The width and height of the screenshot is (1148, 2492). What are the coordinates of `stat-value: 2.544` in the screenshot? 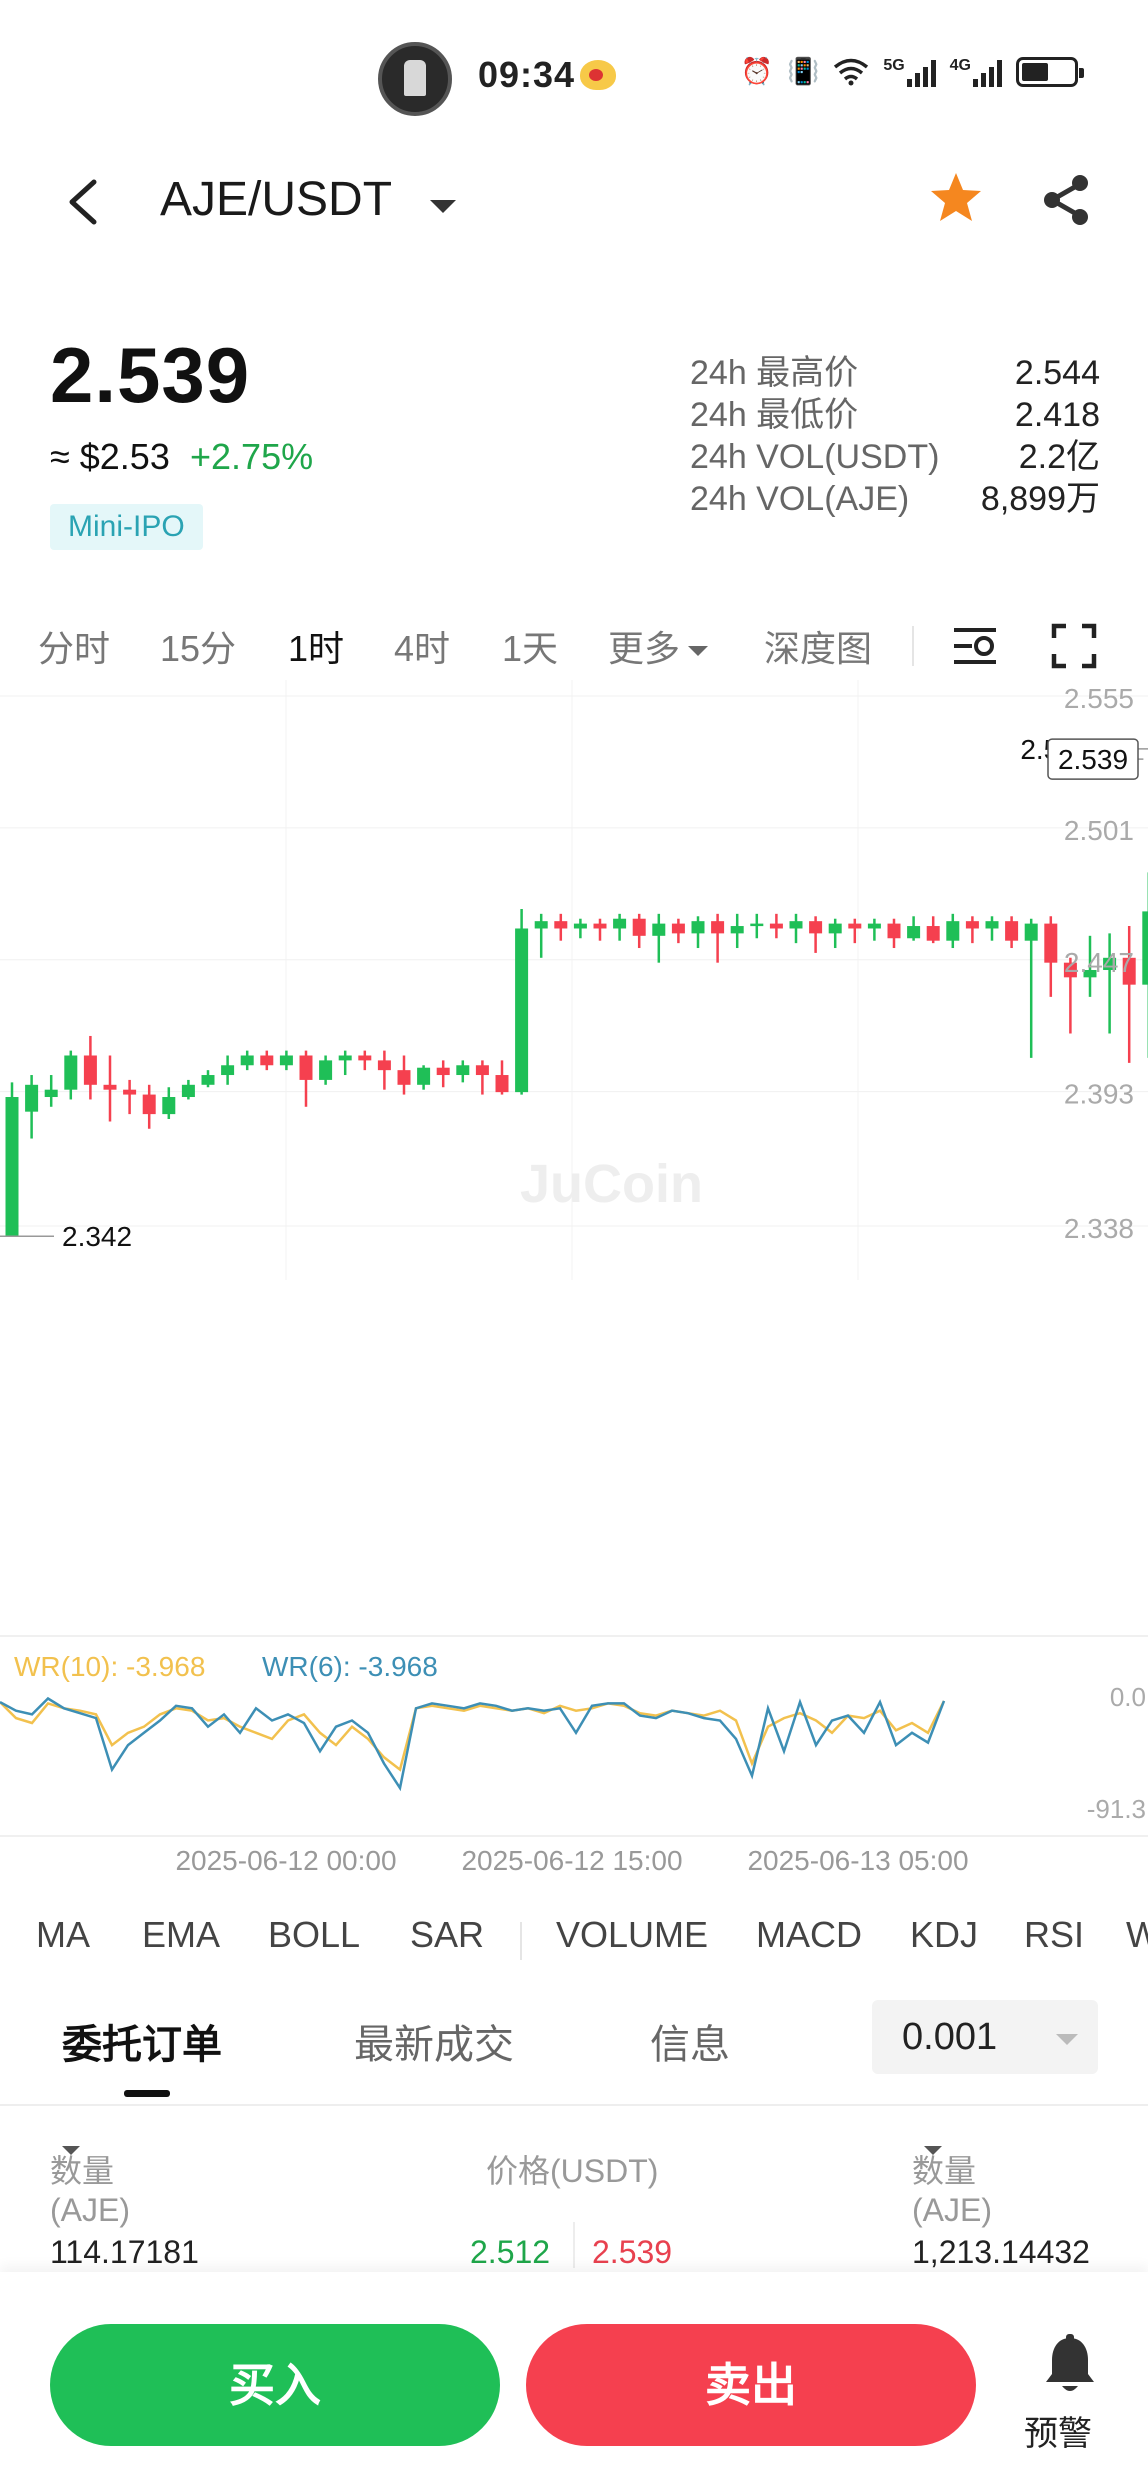 It's located at (1057, 373).